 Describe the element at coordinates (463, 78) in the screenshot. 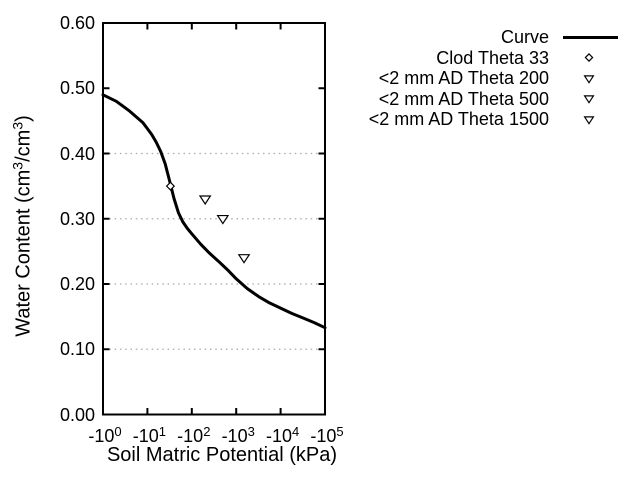

I see `legend-label: <2 mm AD Theta 200` at that location.